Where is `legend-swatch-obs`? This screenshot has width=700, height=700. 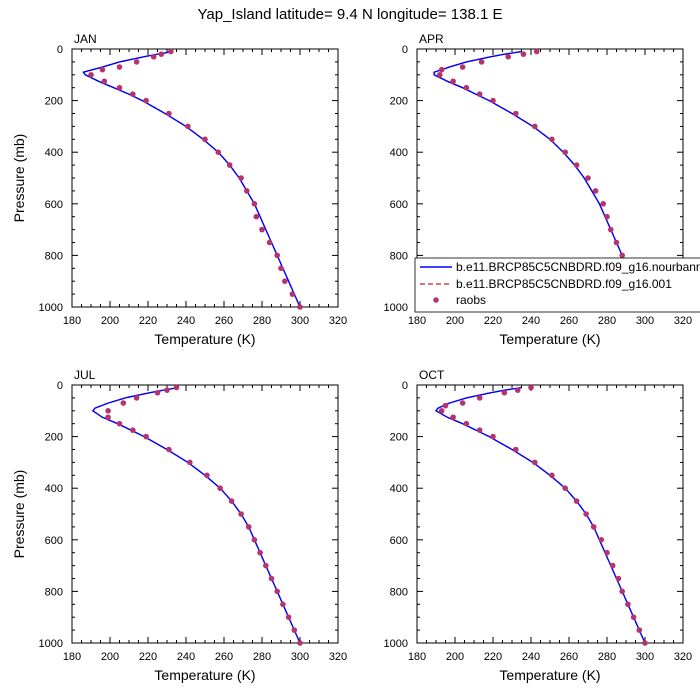 legend-swatch-obs is located at coordinates (436, 300).